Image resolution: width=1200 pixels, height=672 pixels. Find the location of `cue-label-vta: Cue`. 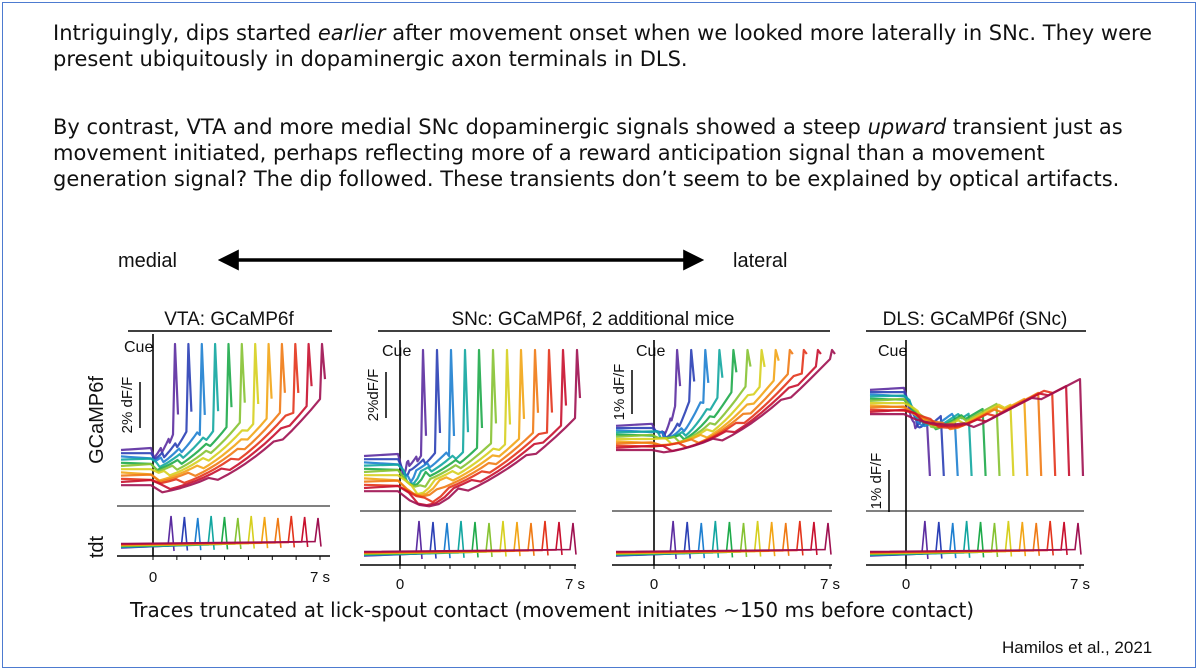

cue-label-vta: Cue is located at coordinates (138, 347).